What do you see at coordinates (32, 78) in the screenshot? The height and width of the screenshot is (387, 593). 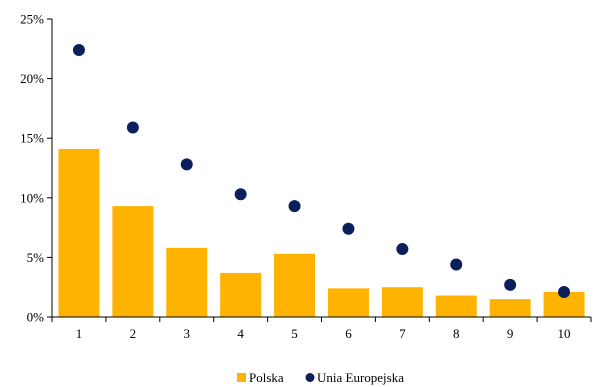 I see `y-tick-label: 20%` at bounding box center [32, 78].